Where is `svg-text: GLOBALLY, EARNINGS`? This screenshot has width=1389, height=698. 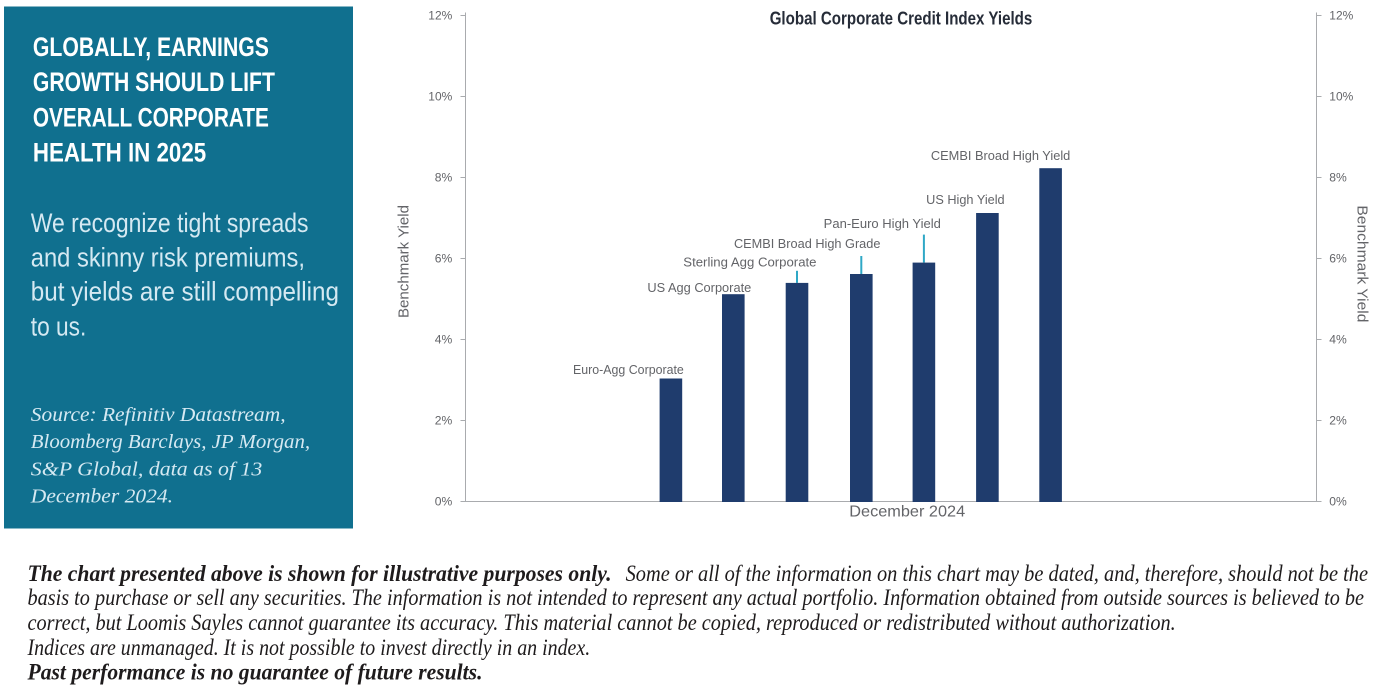 svg-text: GLOBALLY, EARNINGS is located at coordinates (151, 47).